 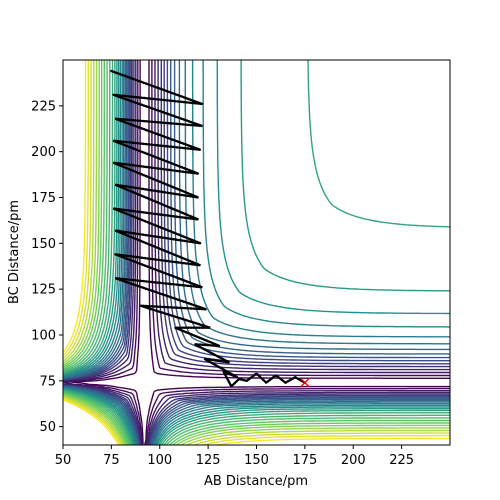 What do you see at coordinates (43, 152) in the screenshot?
I see `y-tick-label: 200` at bounding box center [43, 152].